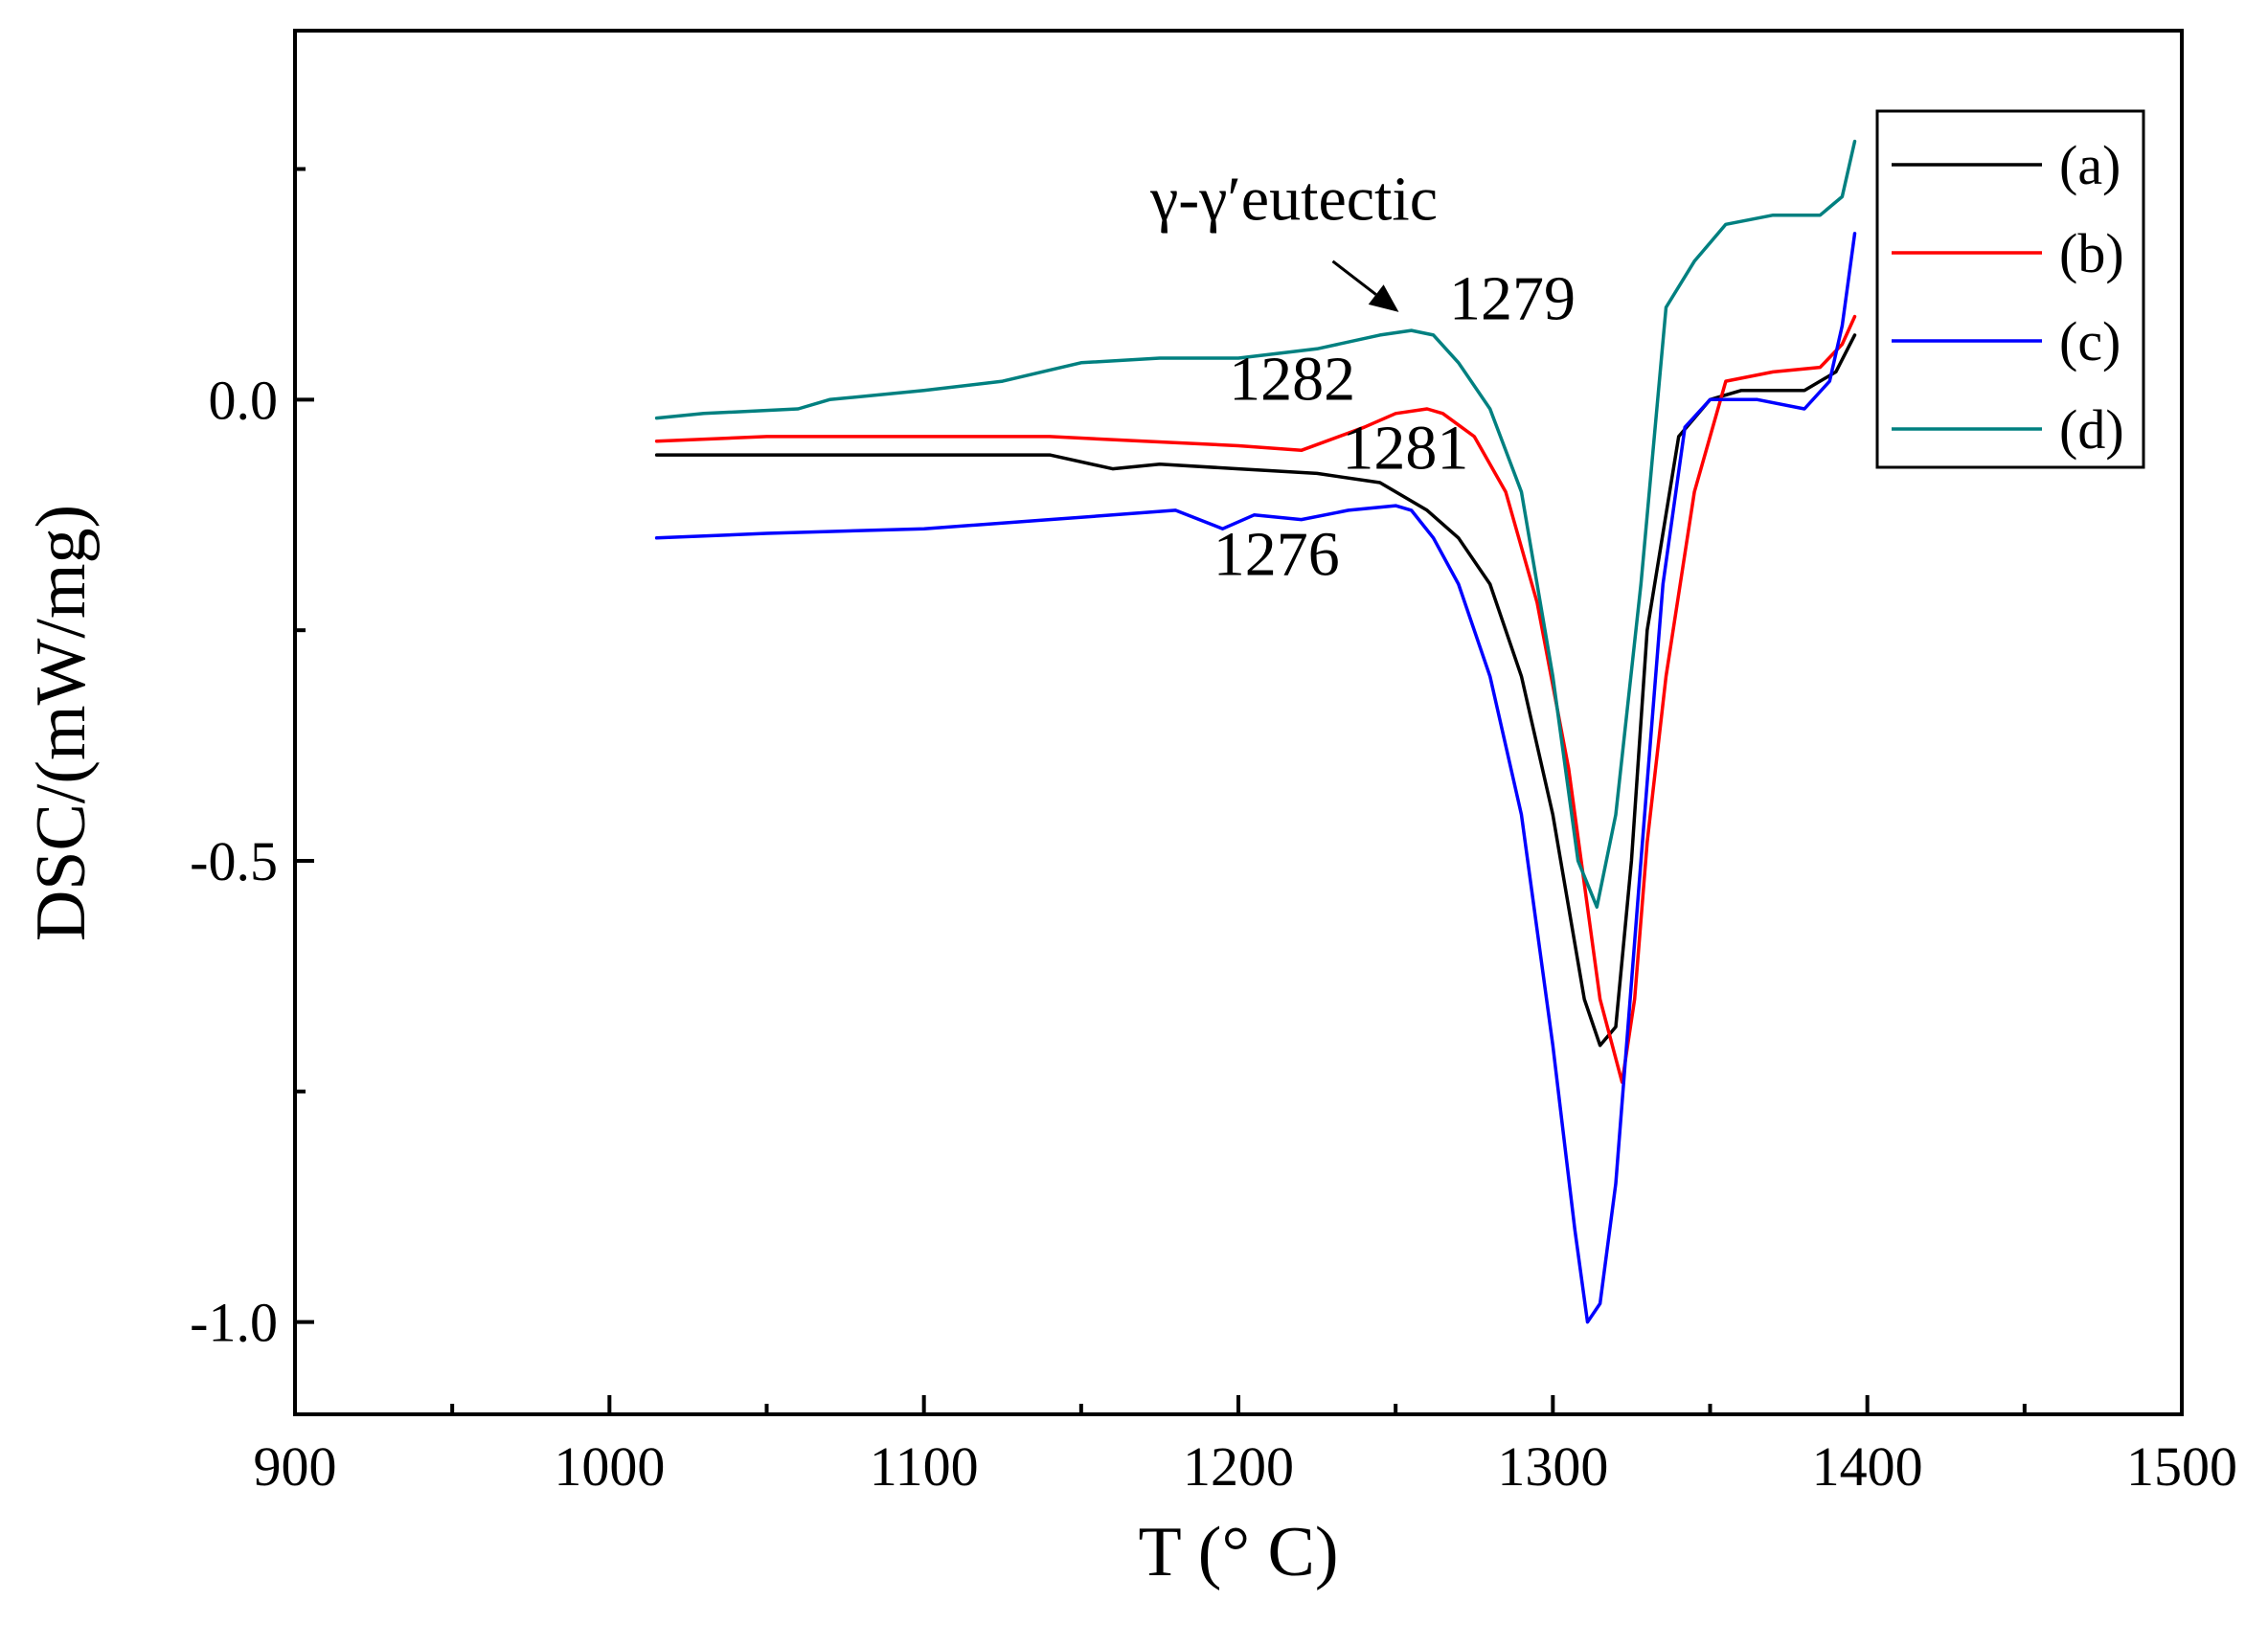 This screenshot has width=2268, height=1647. Describe the element at coordinates (609, 1467) in the screenshot. I see `x-tick-label: 1000` at that location.